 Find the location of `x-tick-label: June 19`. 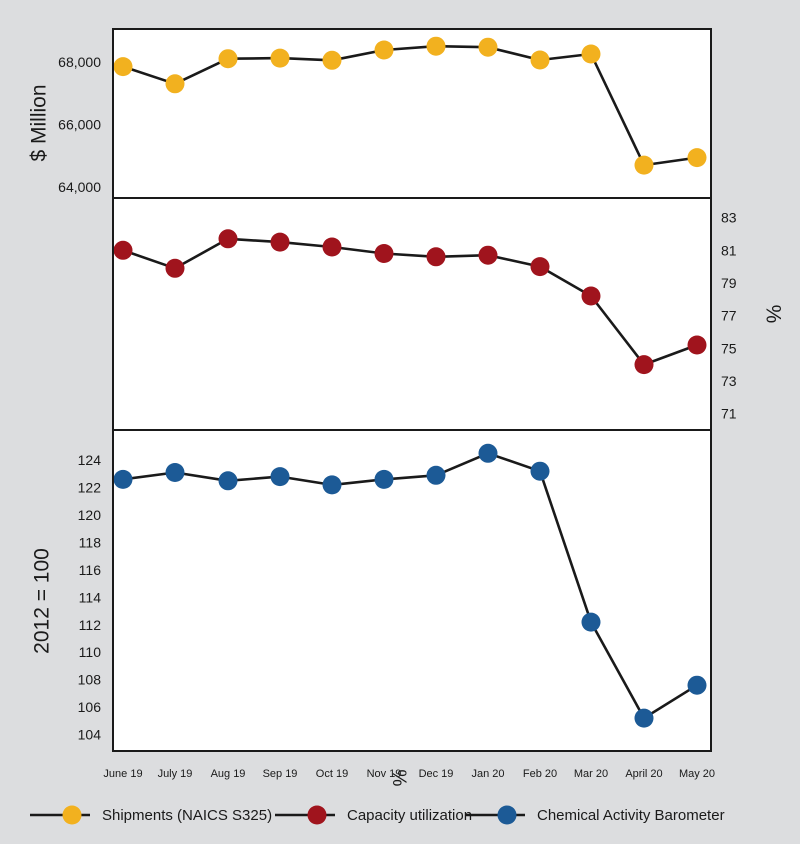

x-tick-label: June 19 is located at coordinates (122, 774).